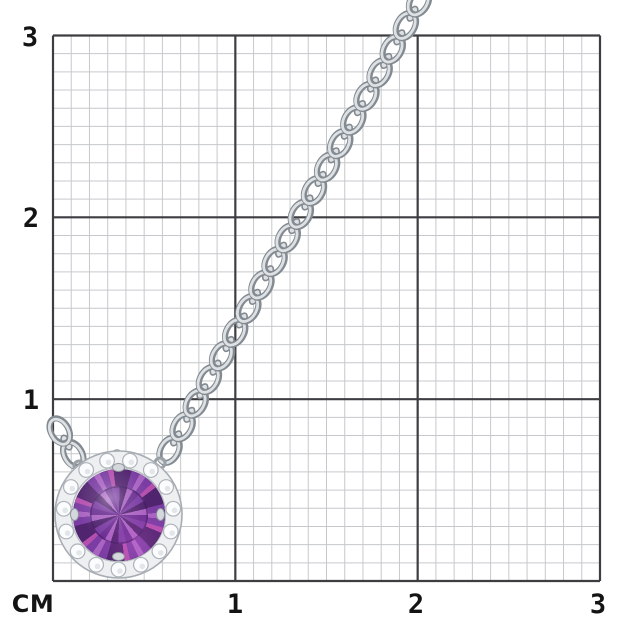 This screenshot has height=640, width=640. I want to click on amethyst-table-facet, so click(119, 515).